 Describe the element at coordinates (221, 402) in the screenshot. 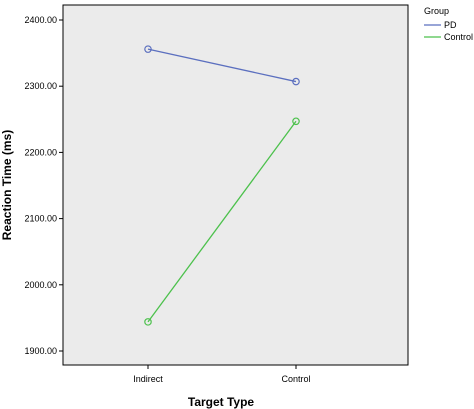

I see `x-axis-title: Target Type` at that location.